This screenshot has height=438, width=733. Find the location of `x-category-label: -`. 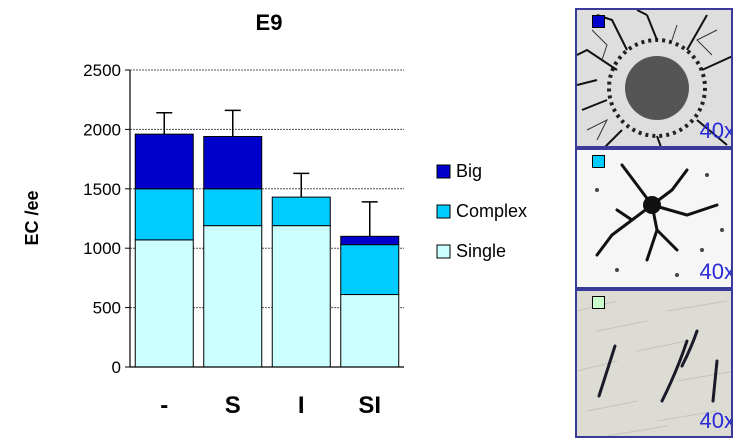

x-category-label: - is located at coordinates (164, 405).